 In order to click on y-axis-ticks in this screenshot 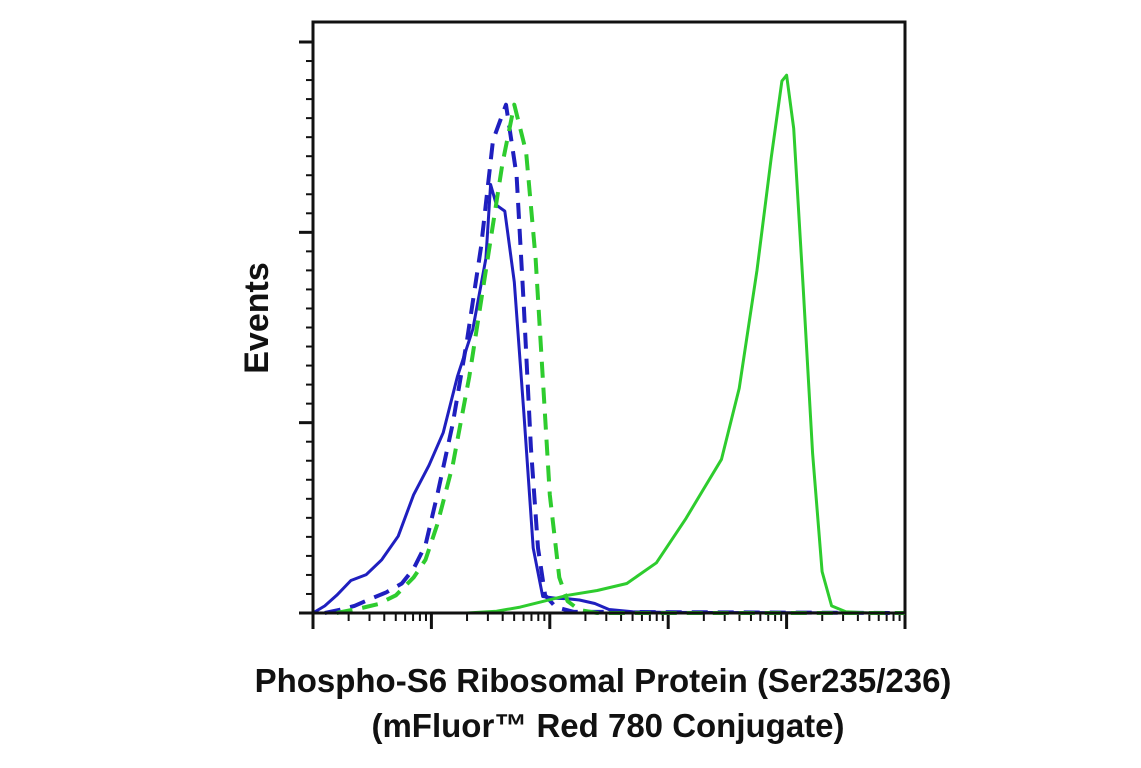, I will do `click(306, 327)`.